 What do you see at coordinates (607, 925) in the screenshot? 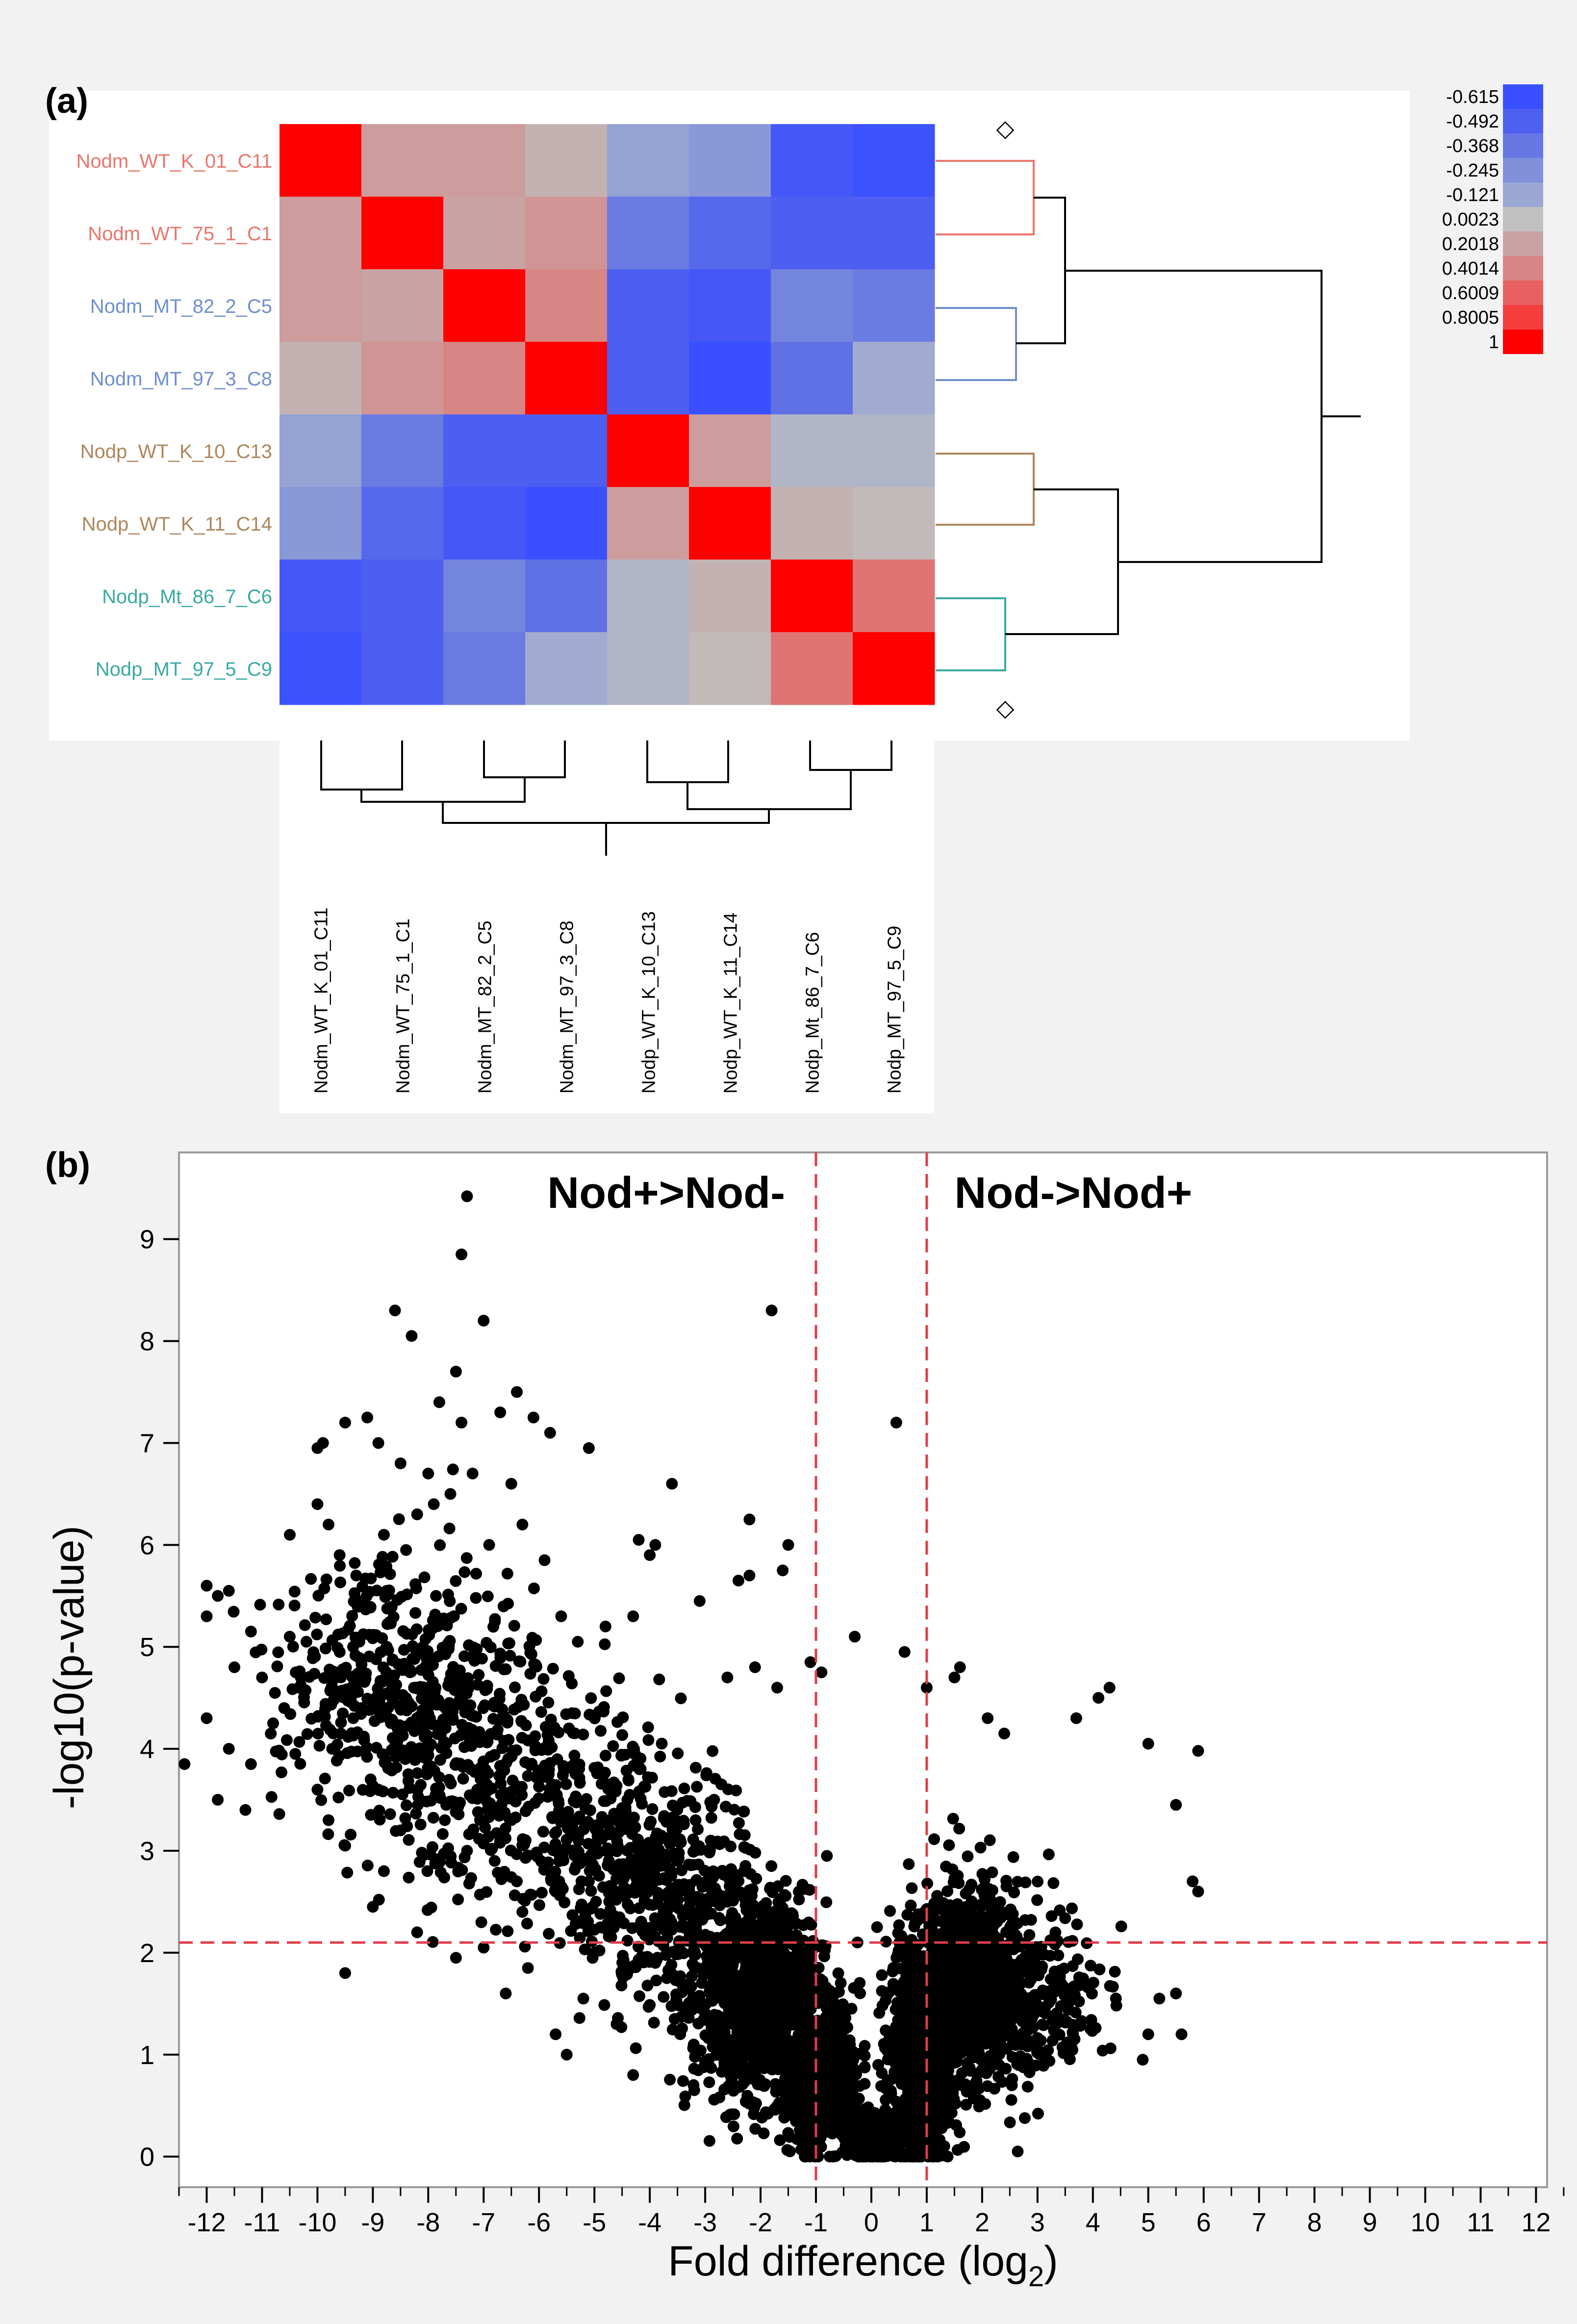
I see `column-label-area` at bounding box center [607, 925].